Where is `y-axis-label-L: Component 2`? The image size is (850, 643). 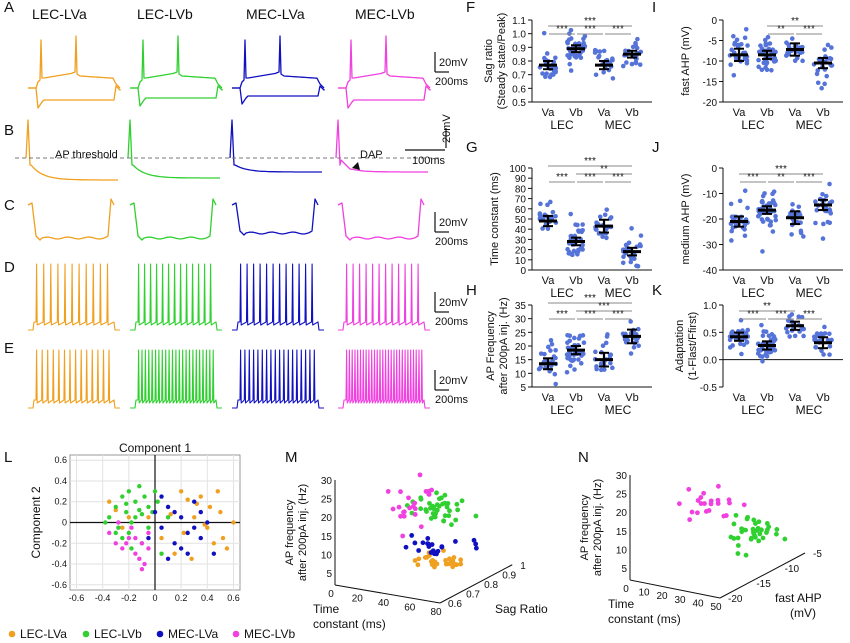 y-axis-label-L: Component 2 is located at coordinates (36, 522).